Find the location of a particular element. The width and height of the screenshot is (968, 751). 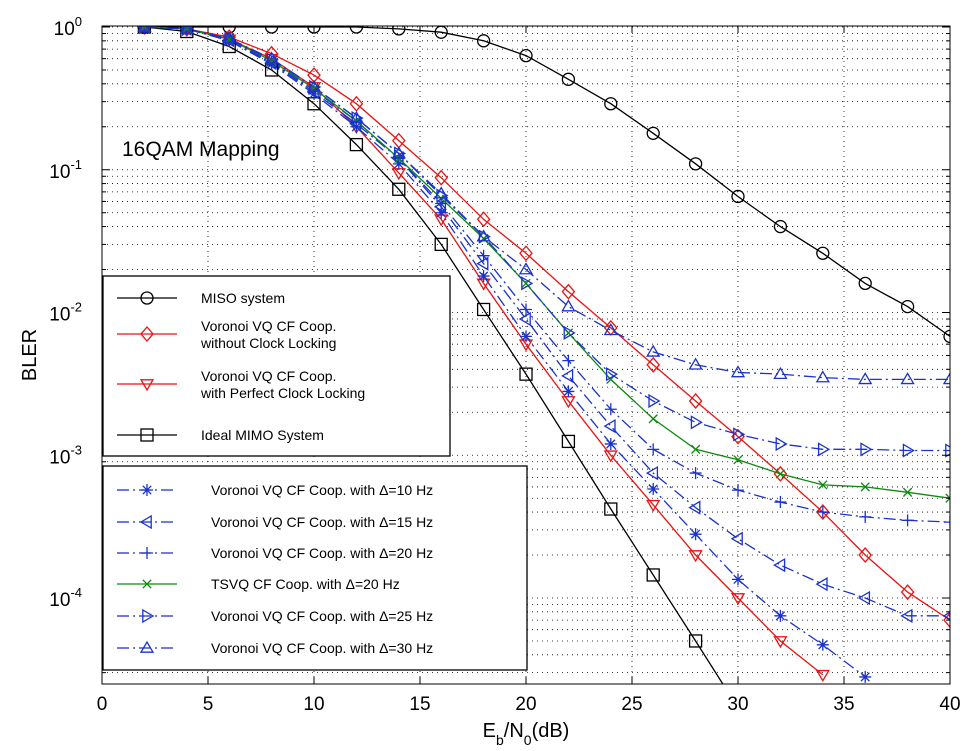

x-axis-label: Eb/N0(dB) is located at coordinates (526, 734).